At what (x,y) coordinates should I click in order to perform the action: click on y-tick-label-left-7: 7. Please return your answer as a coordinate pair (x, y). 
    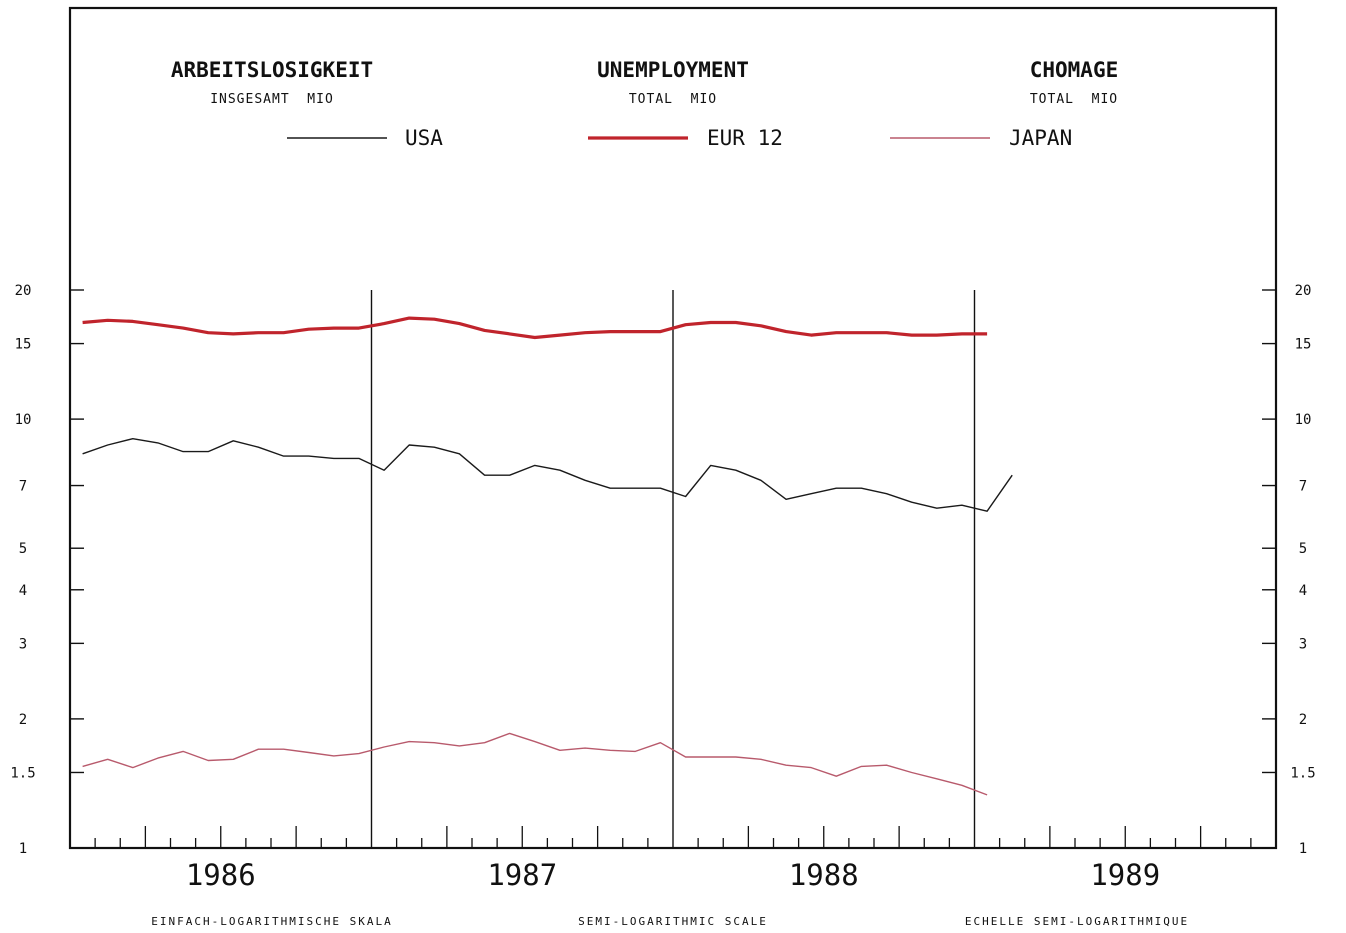
    Looking at the image, I should click on (23, 487).